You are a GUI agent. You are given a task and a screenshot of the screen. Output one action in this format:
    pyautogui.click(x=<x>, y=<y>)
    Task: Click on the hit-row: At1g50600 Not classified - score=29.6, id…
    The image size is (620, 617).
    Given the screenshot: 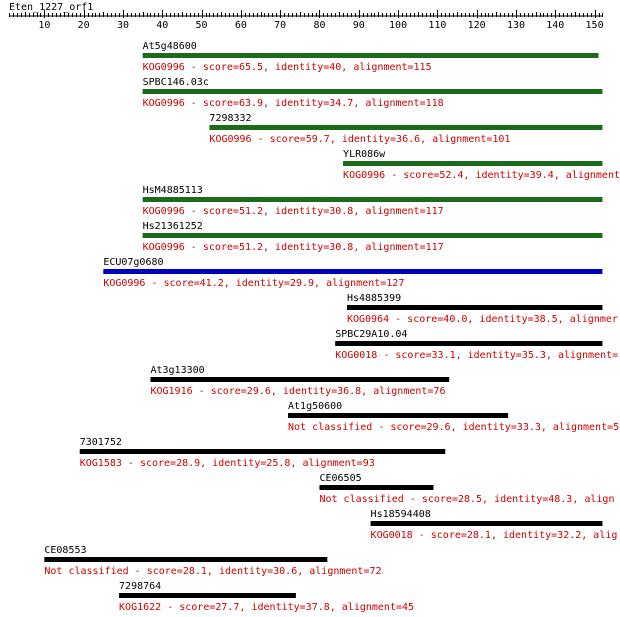 What is the action you would take?
    pyautogui.click(x=453, y=417)
    